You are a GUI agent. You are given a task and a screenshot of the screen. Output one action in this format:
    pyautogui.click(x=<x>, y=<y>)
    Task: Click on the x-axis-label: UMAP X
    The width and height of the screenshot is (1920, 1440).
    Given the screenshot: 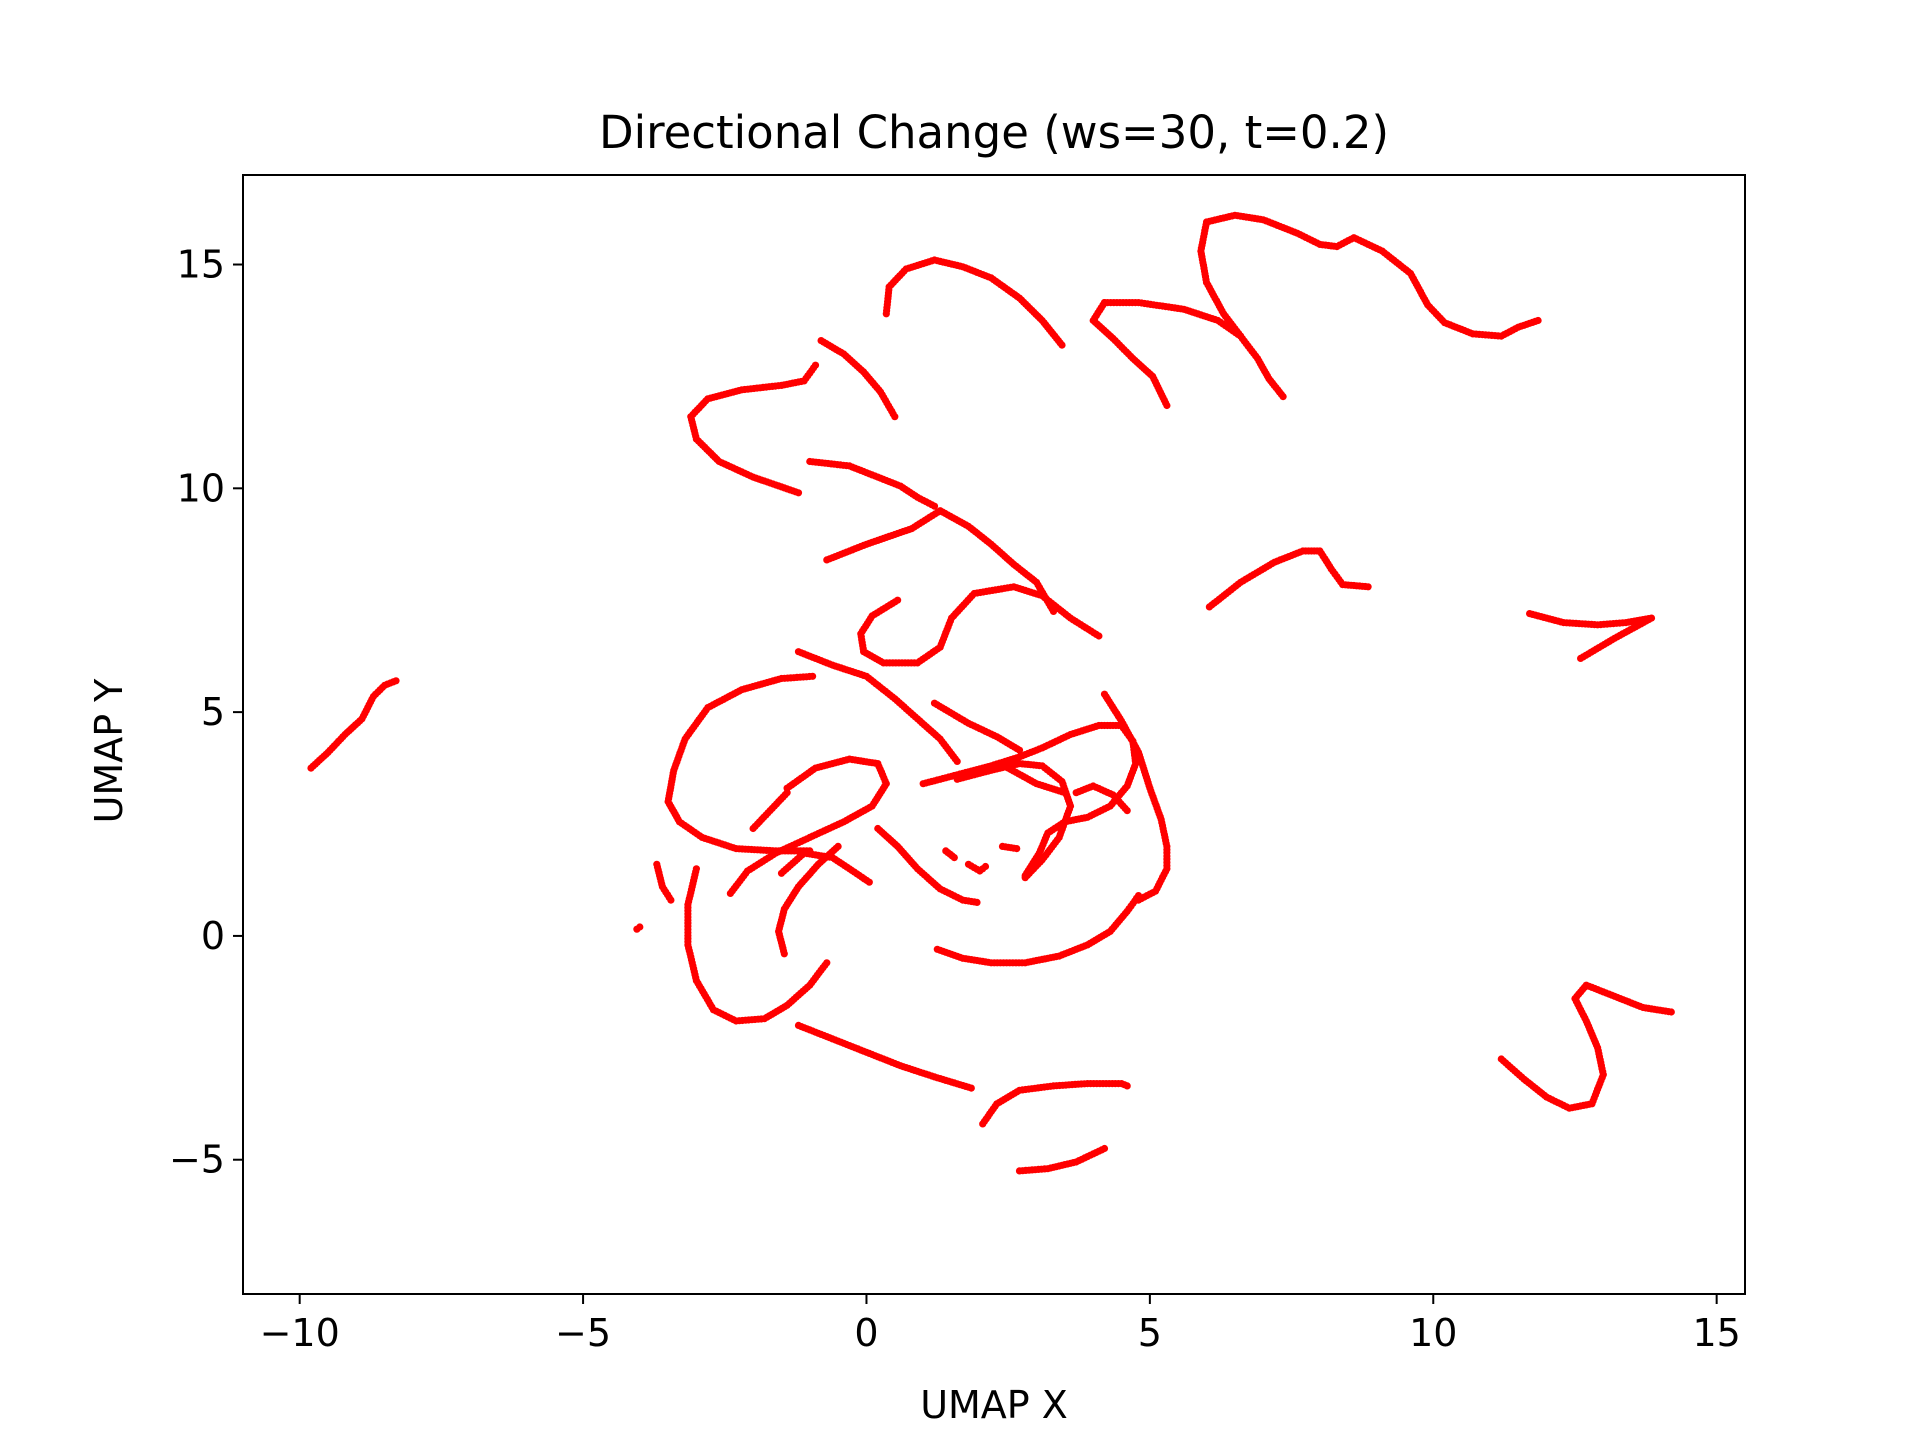 What is the action you would take?
    pyautogui.click(x=994, y=1405)
    